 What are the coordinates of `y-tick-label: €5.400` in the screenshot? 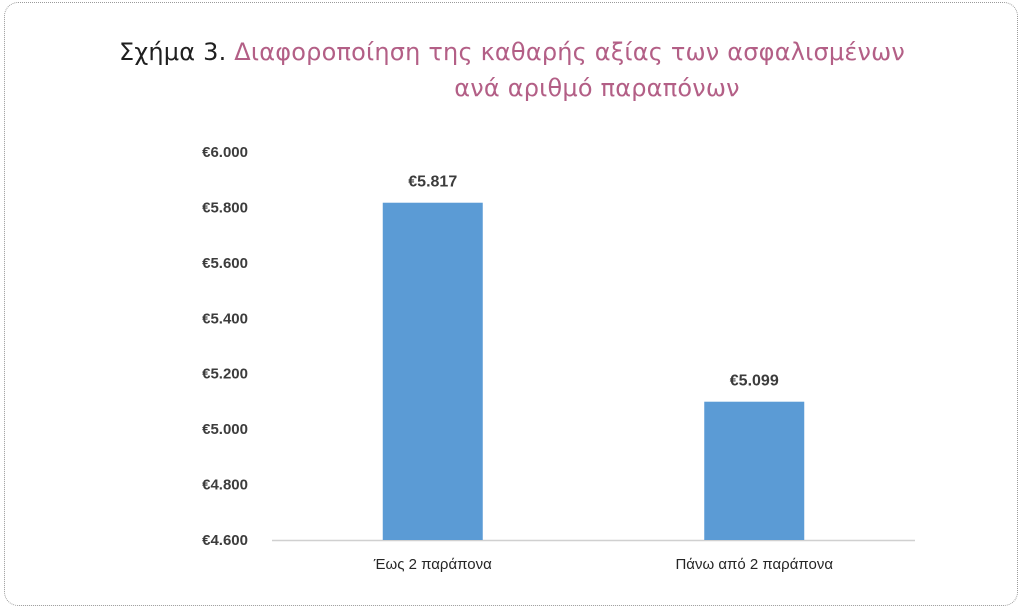 It's located at (225, 318).